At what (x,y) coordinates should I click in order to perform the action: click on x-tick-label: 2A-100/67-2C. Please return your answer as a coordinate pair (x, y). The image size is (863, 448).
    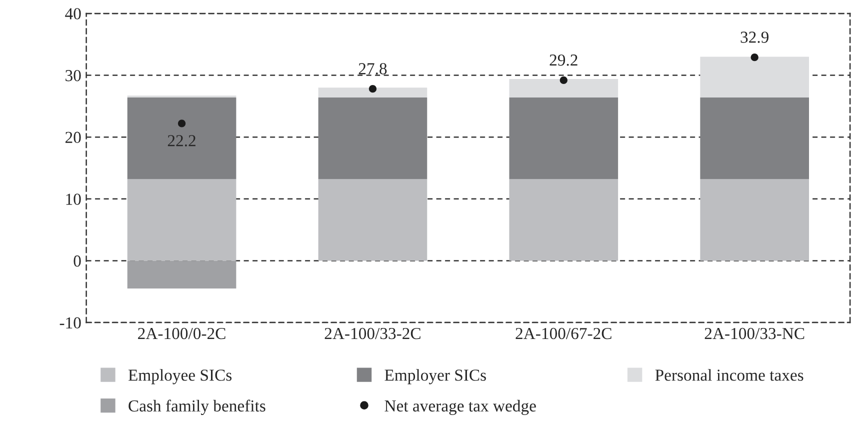
    Looking at the image, I should click on (564, 334).